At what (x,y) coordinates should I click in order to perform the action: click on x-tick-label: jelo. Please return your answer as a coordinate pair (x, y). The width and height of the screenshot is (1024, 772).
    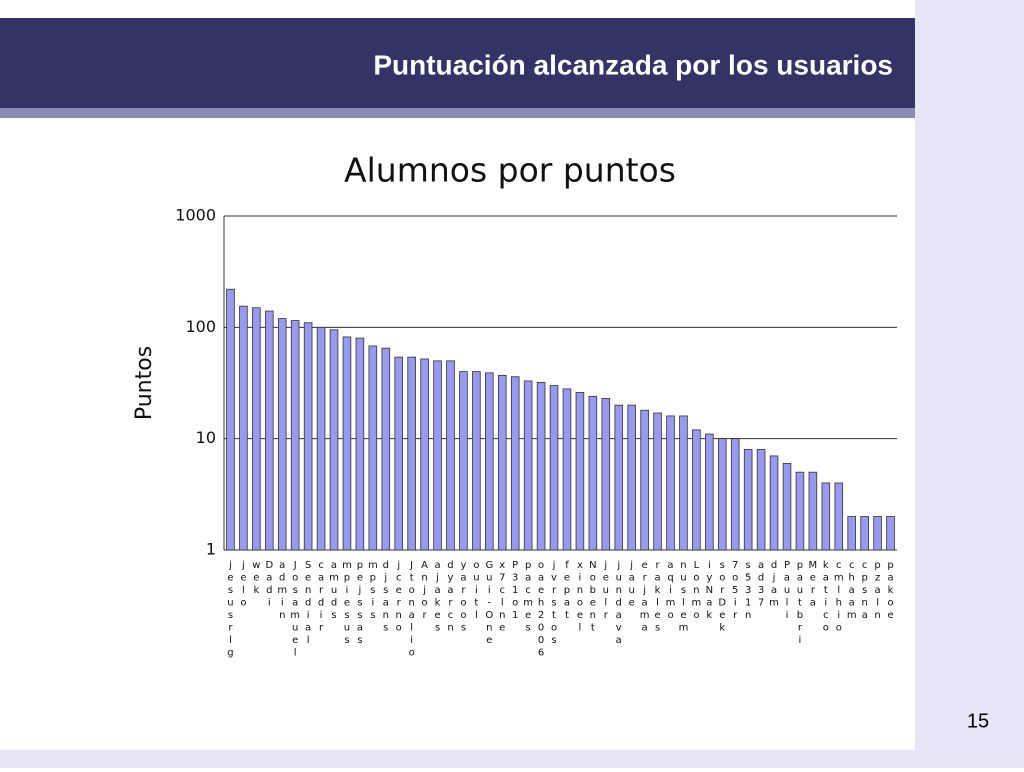
    Looking at the image, I should click on (243, 585).